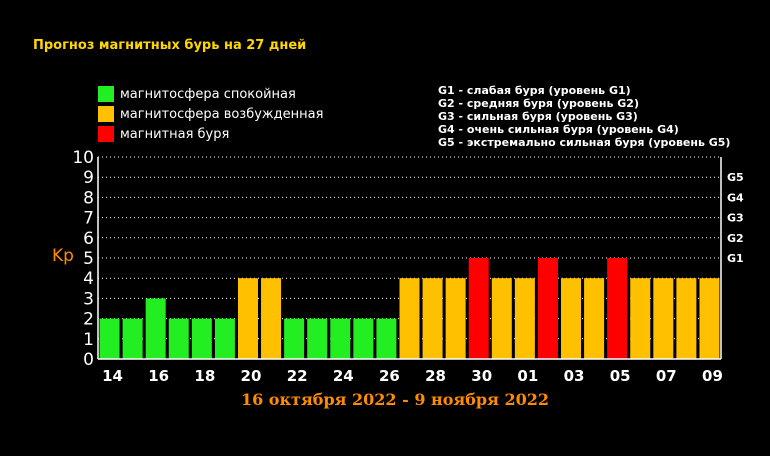  What do you see at coordinates (83, 158) in the screenshot?
I see `y-tick-label-10: 10` at bounding box center [83, 158].